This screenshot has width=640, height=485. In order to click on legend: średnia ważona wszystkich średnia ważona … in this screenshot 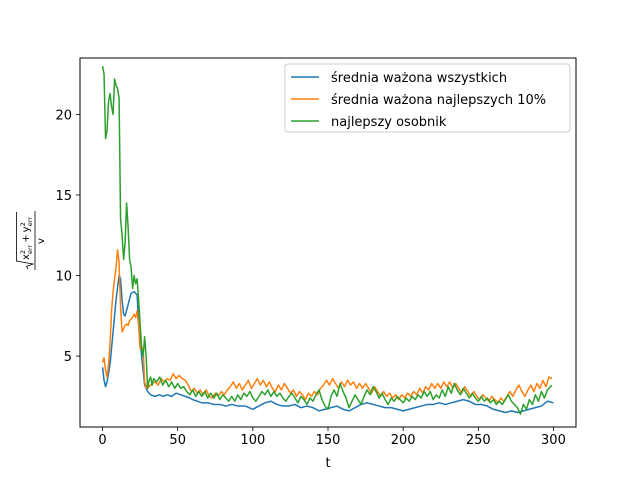, I will do `click(427, 98)`.